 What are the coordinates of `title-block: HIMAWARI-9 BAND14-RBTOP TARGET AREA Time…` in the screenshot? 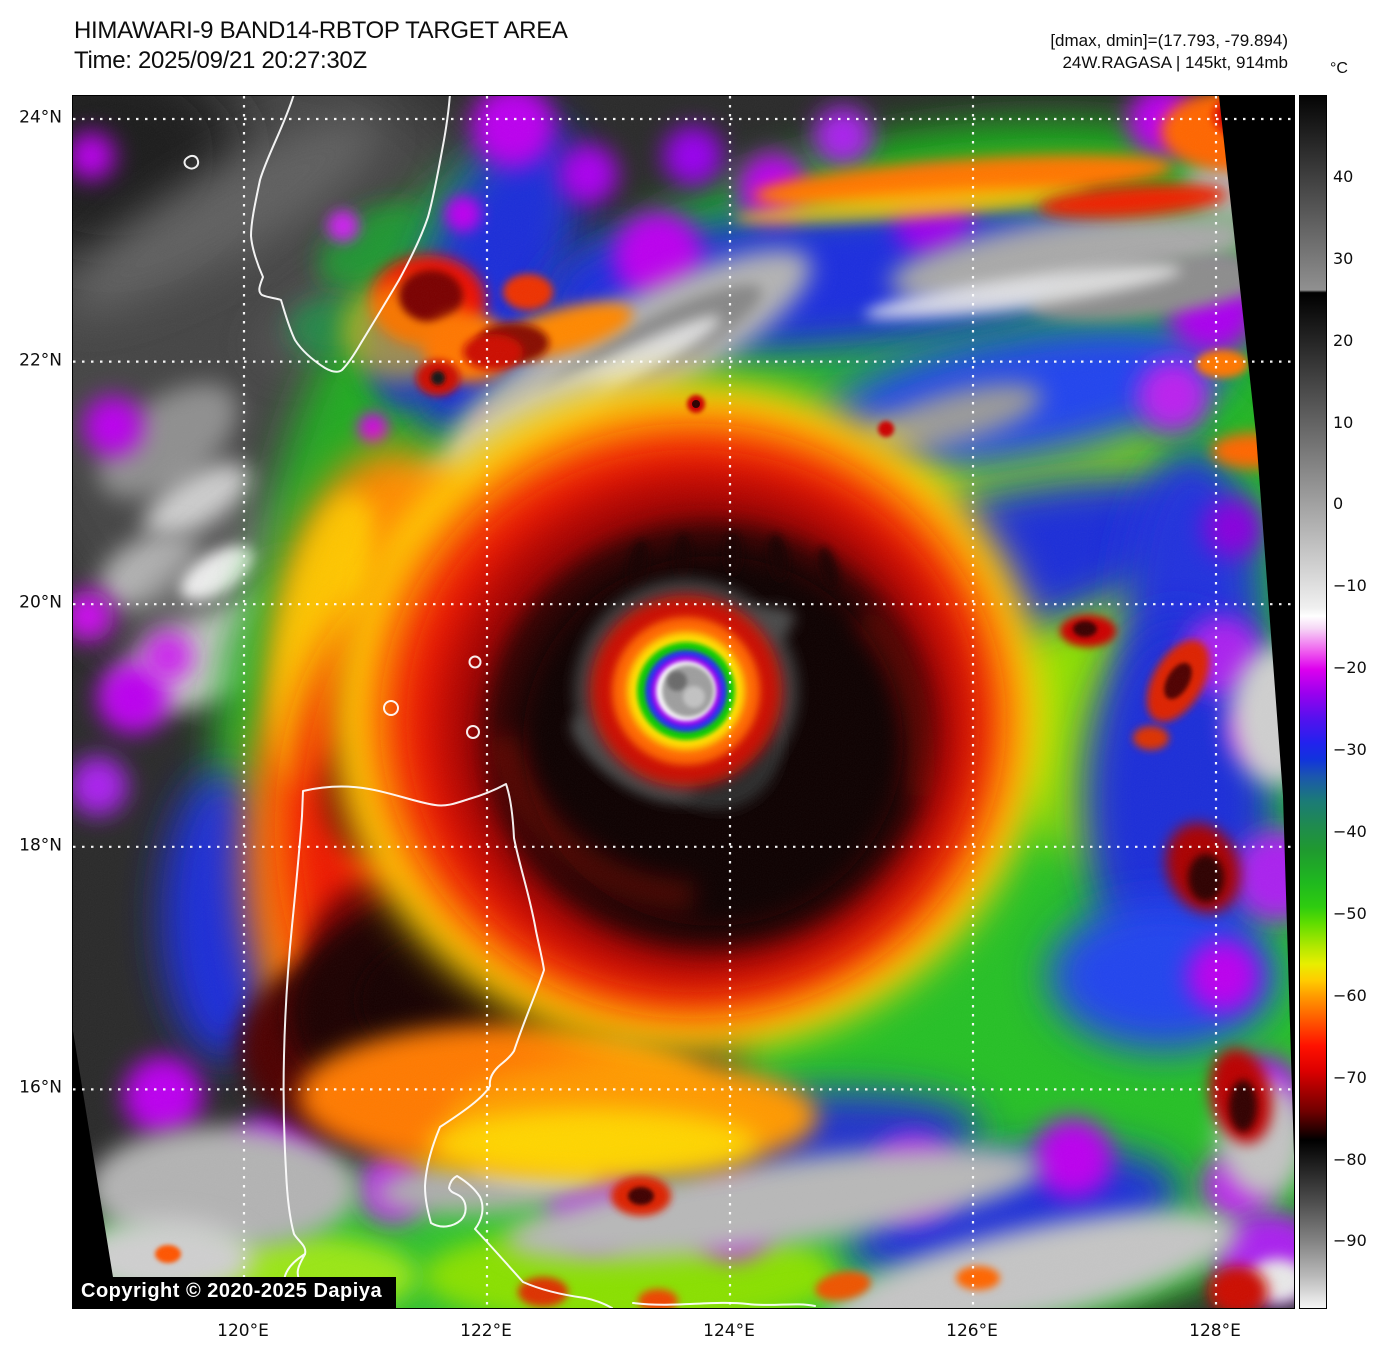 It's located at (321, 46).